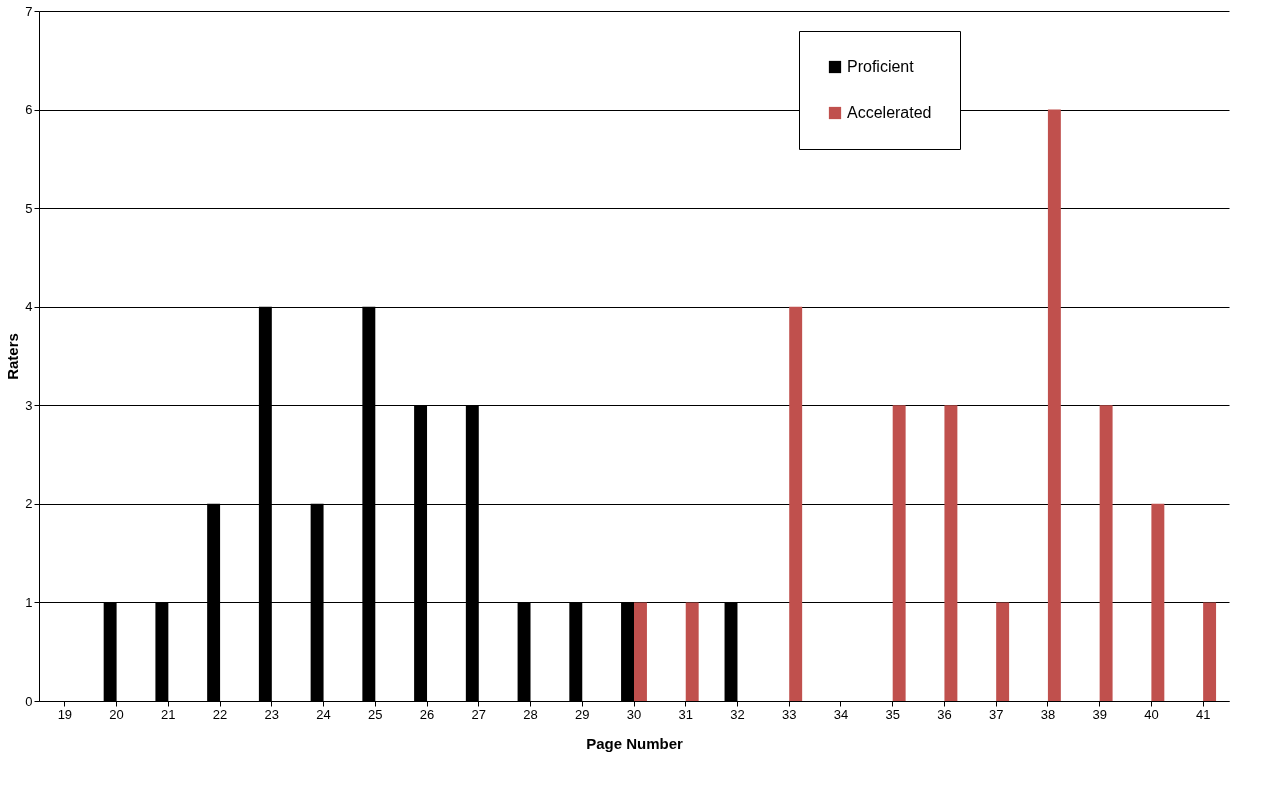  Describe the element at coordinates (116, 714) in the screenshot. I see `x-tick-label: 20` at that location.